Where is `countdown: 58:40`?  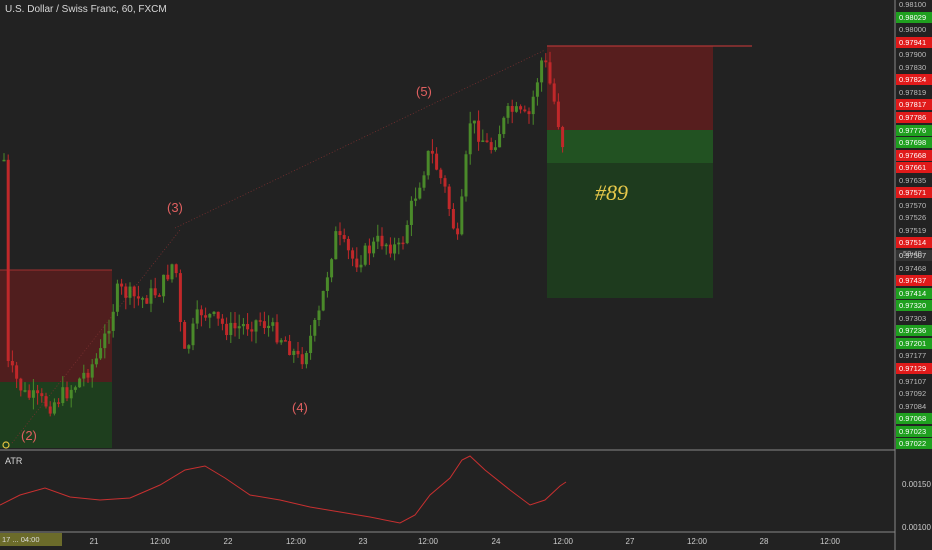 countdown: 58:40 is located at coordinates (912, 253).